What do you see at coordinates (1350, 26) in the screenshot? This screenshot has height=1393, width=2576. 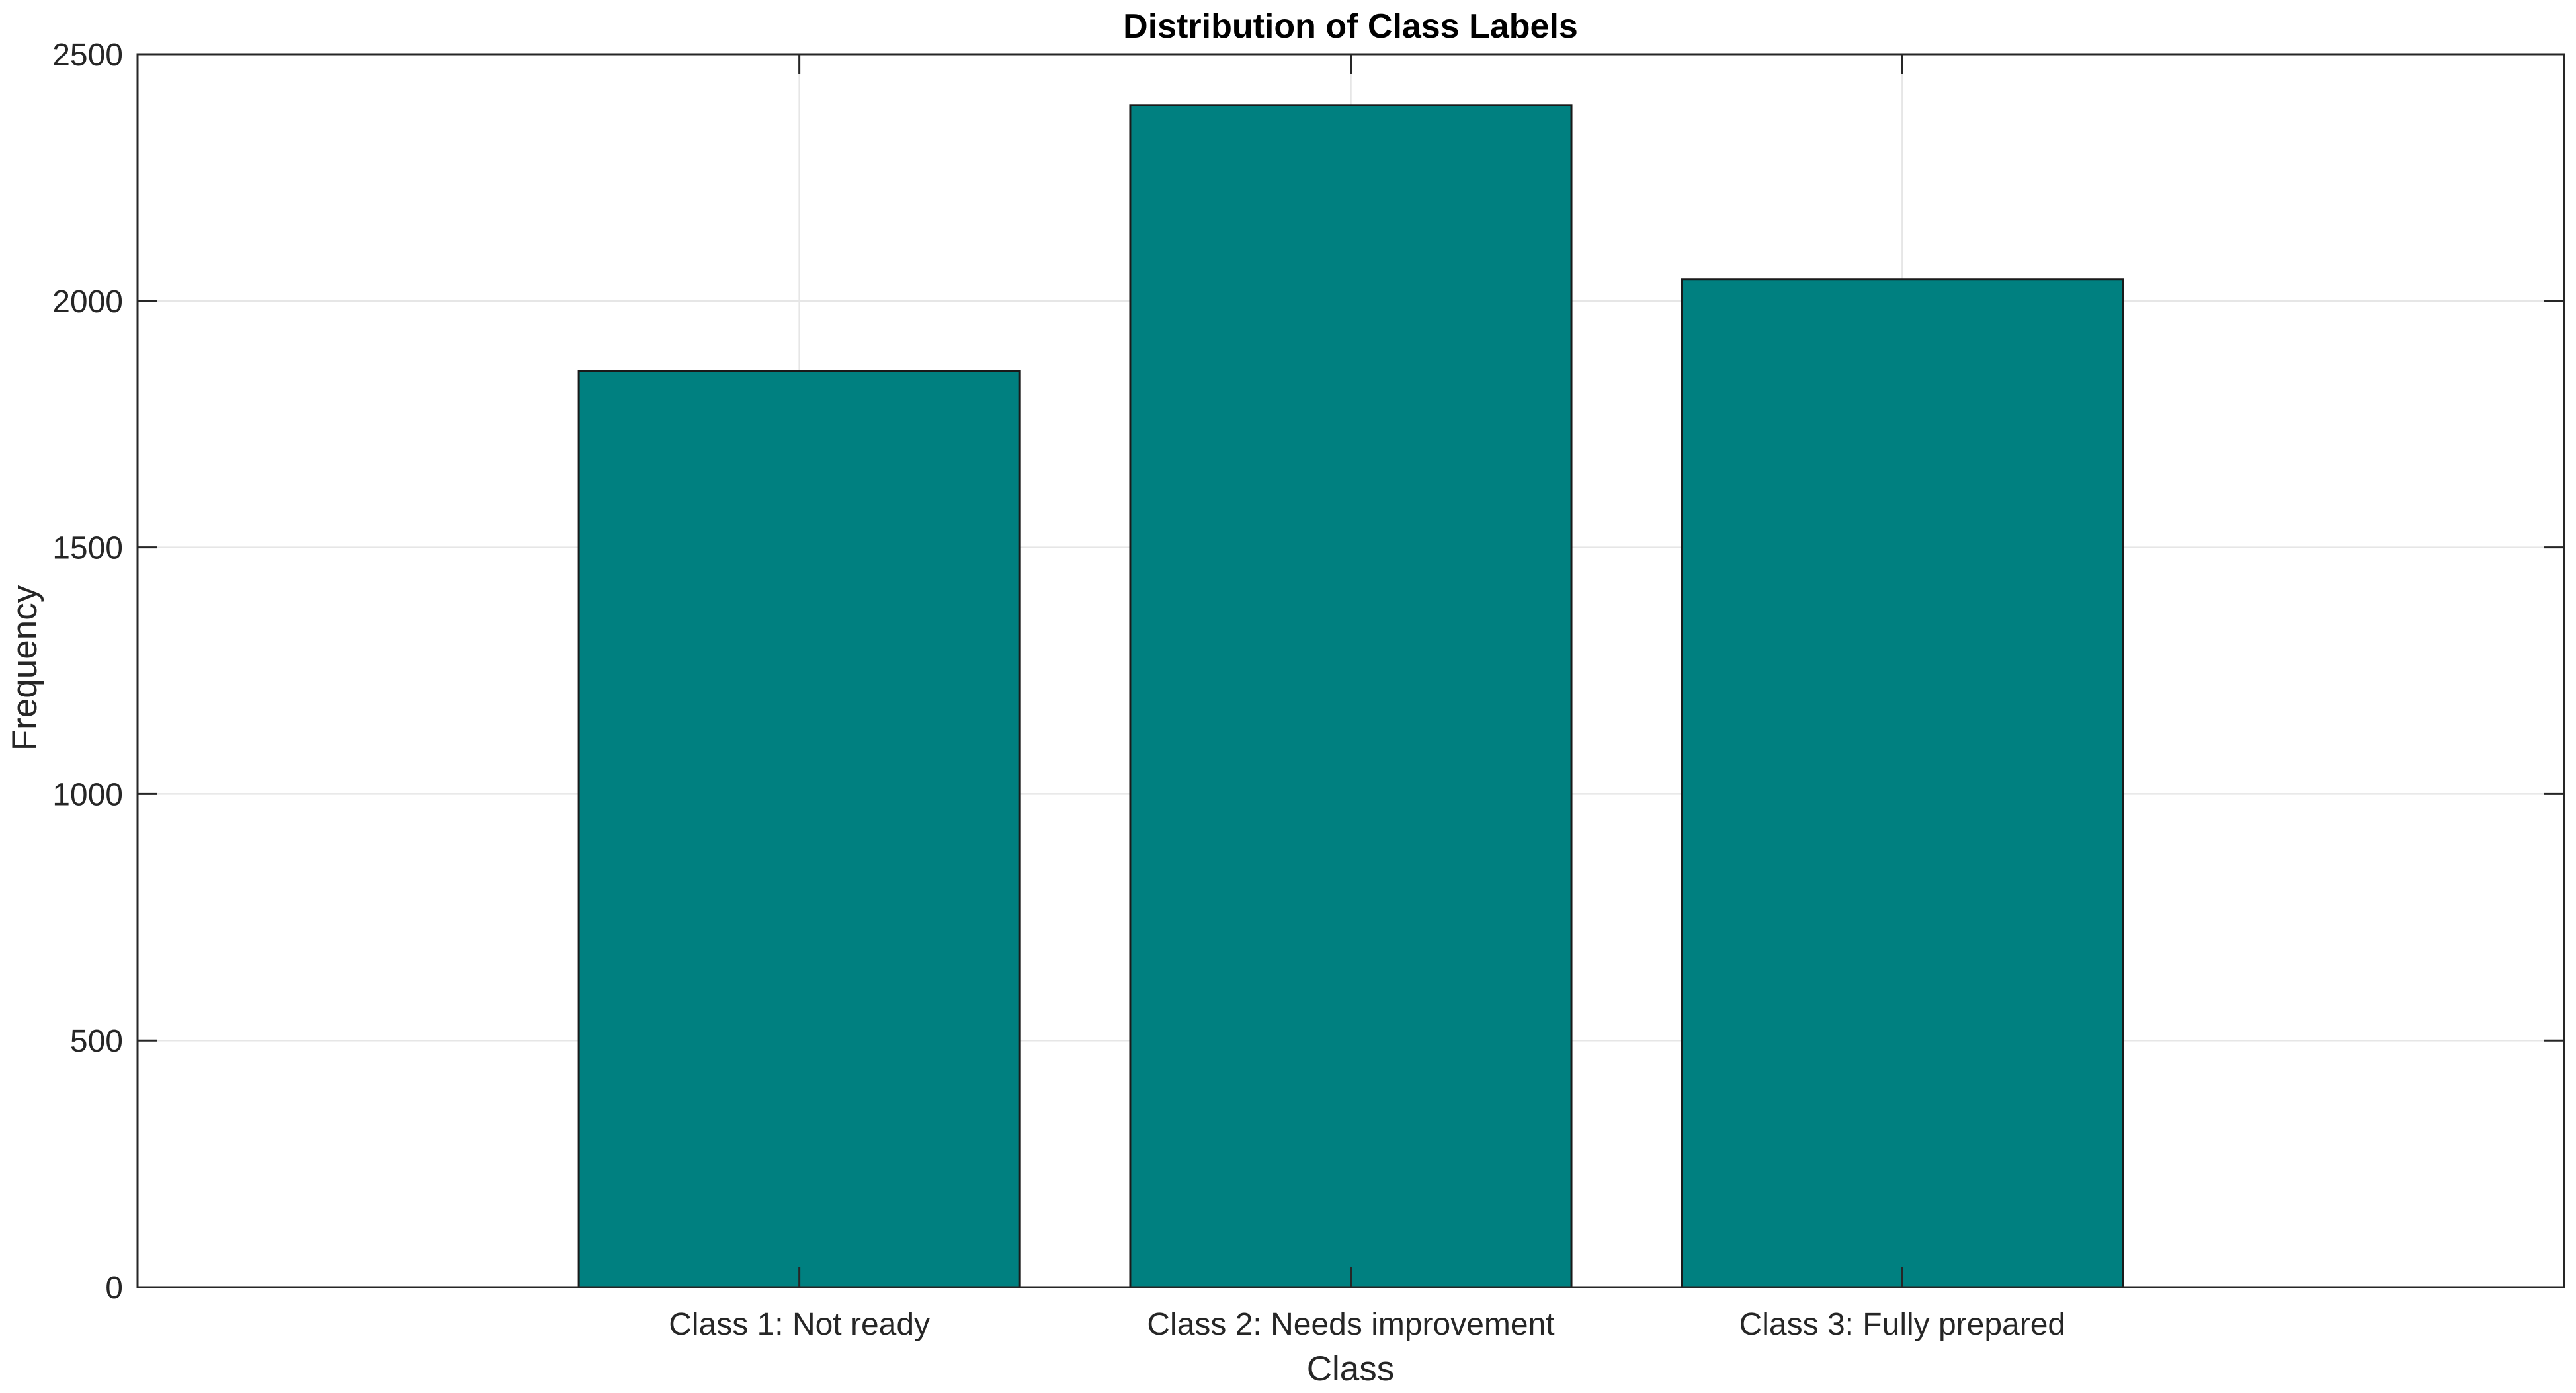 I see `chart-title: Distribution of Class Labels` at bounding box center [1350, 26].